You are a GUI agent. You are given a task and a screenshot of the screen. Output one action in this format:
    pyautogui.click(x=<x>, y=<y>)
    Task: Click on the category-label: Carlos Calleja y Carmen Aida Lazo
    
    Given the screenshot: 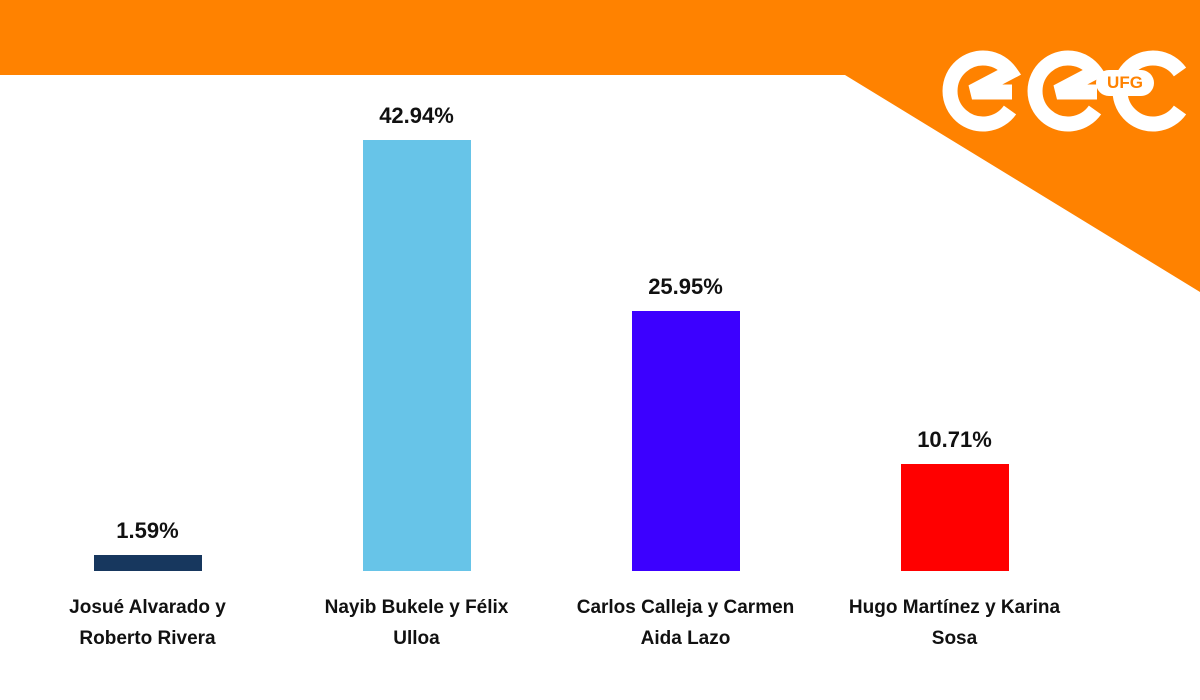 What is the action you would take?
    pyautogui.click(x=685, y=623)
    